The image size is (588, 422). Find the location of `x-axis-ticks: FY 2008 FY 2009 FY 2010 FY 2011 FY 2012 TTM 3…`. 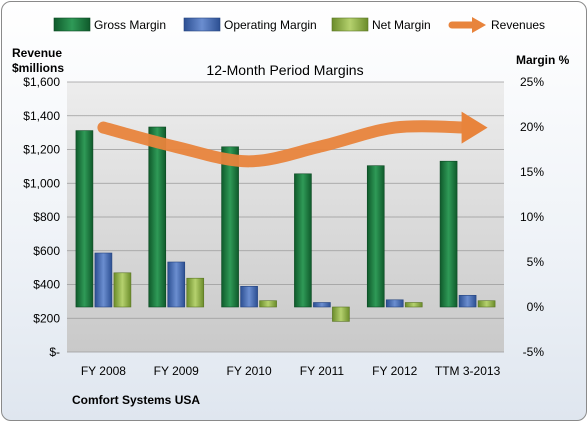

x-axis-ticks: FY 2008 FY 2009 FY 2010 FY 2011 FY 2012 TTM 3… is located at coordinates (291, 371).